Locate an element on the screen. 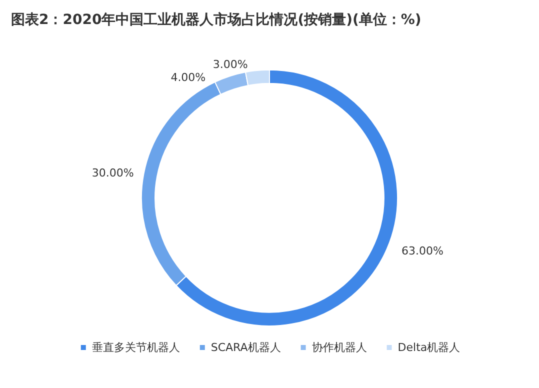 The height and width of the screenshot is (388, 539). data-label: 63.00% is located at coordinates (423, 251).